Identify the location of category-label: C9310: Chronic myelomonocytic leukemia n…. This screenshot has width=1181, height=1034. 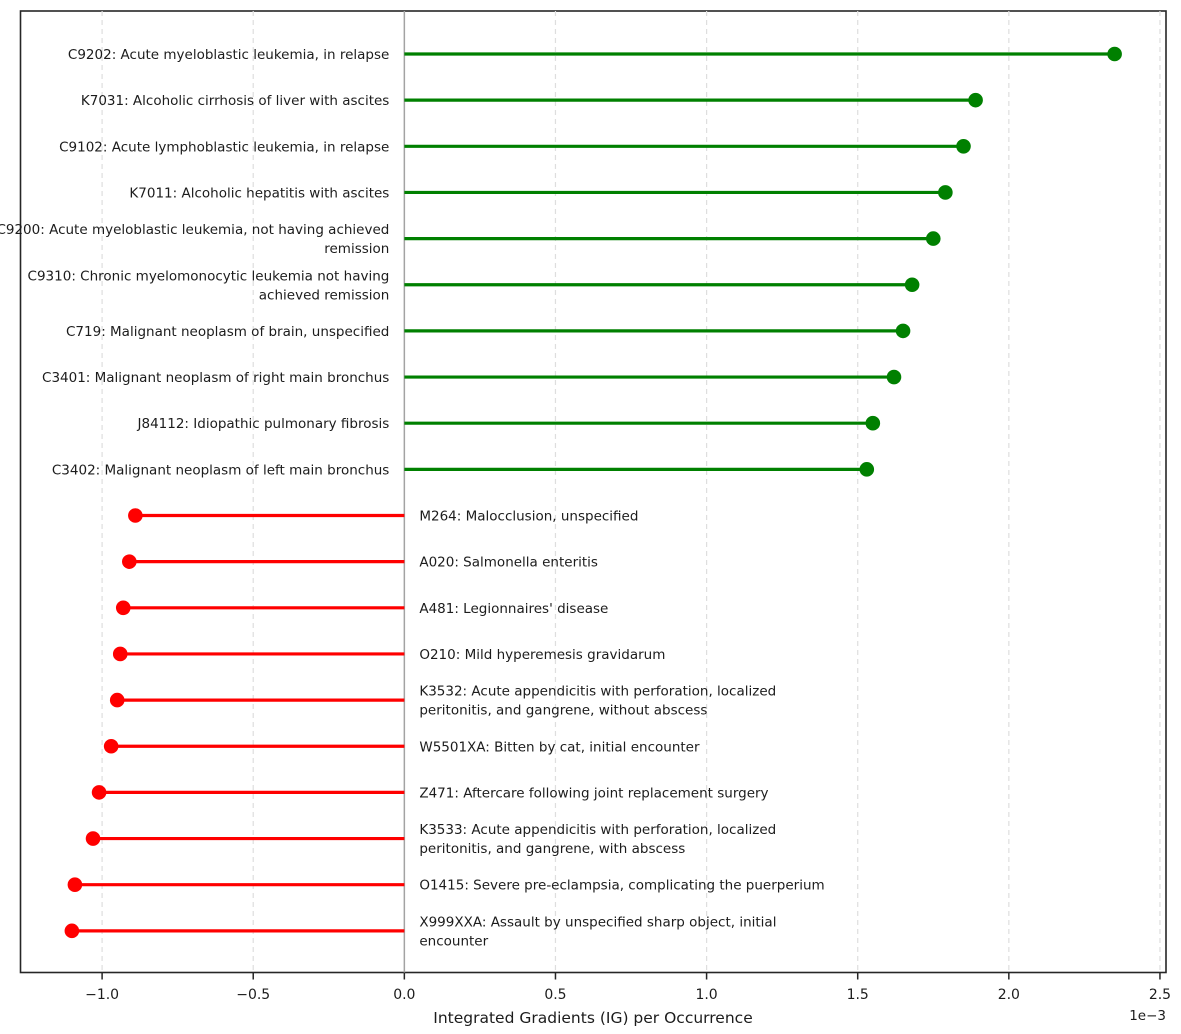
(209, 285).